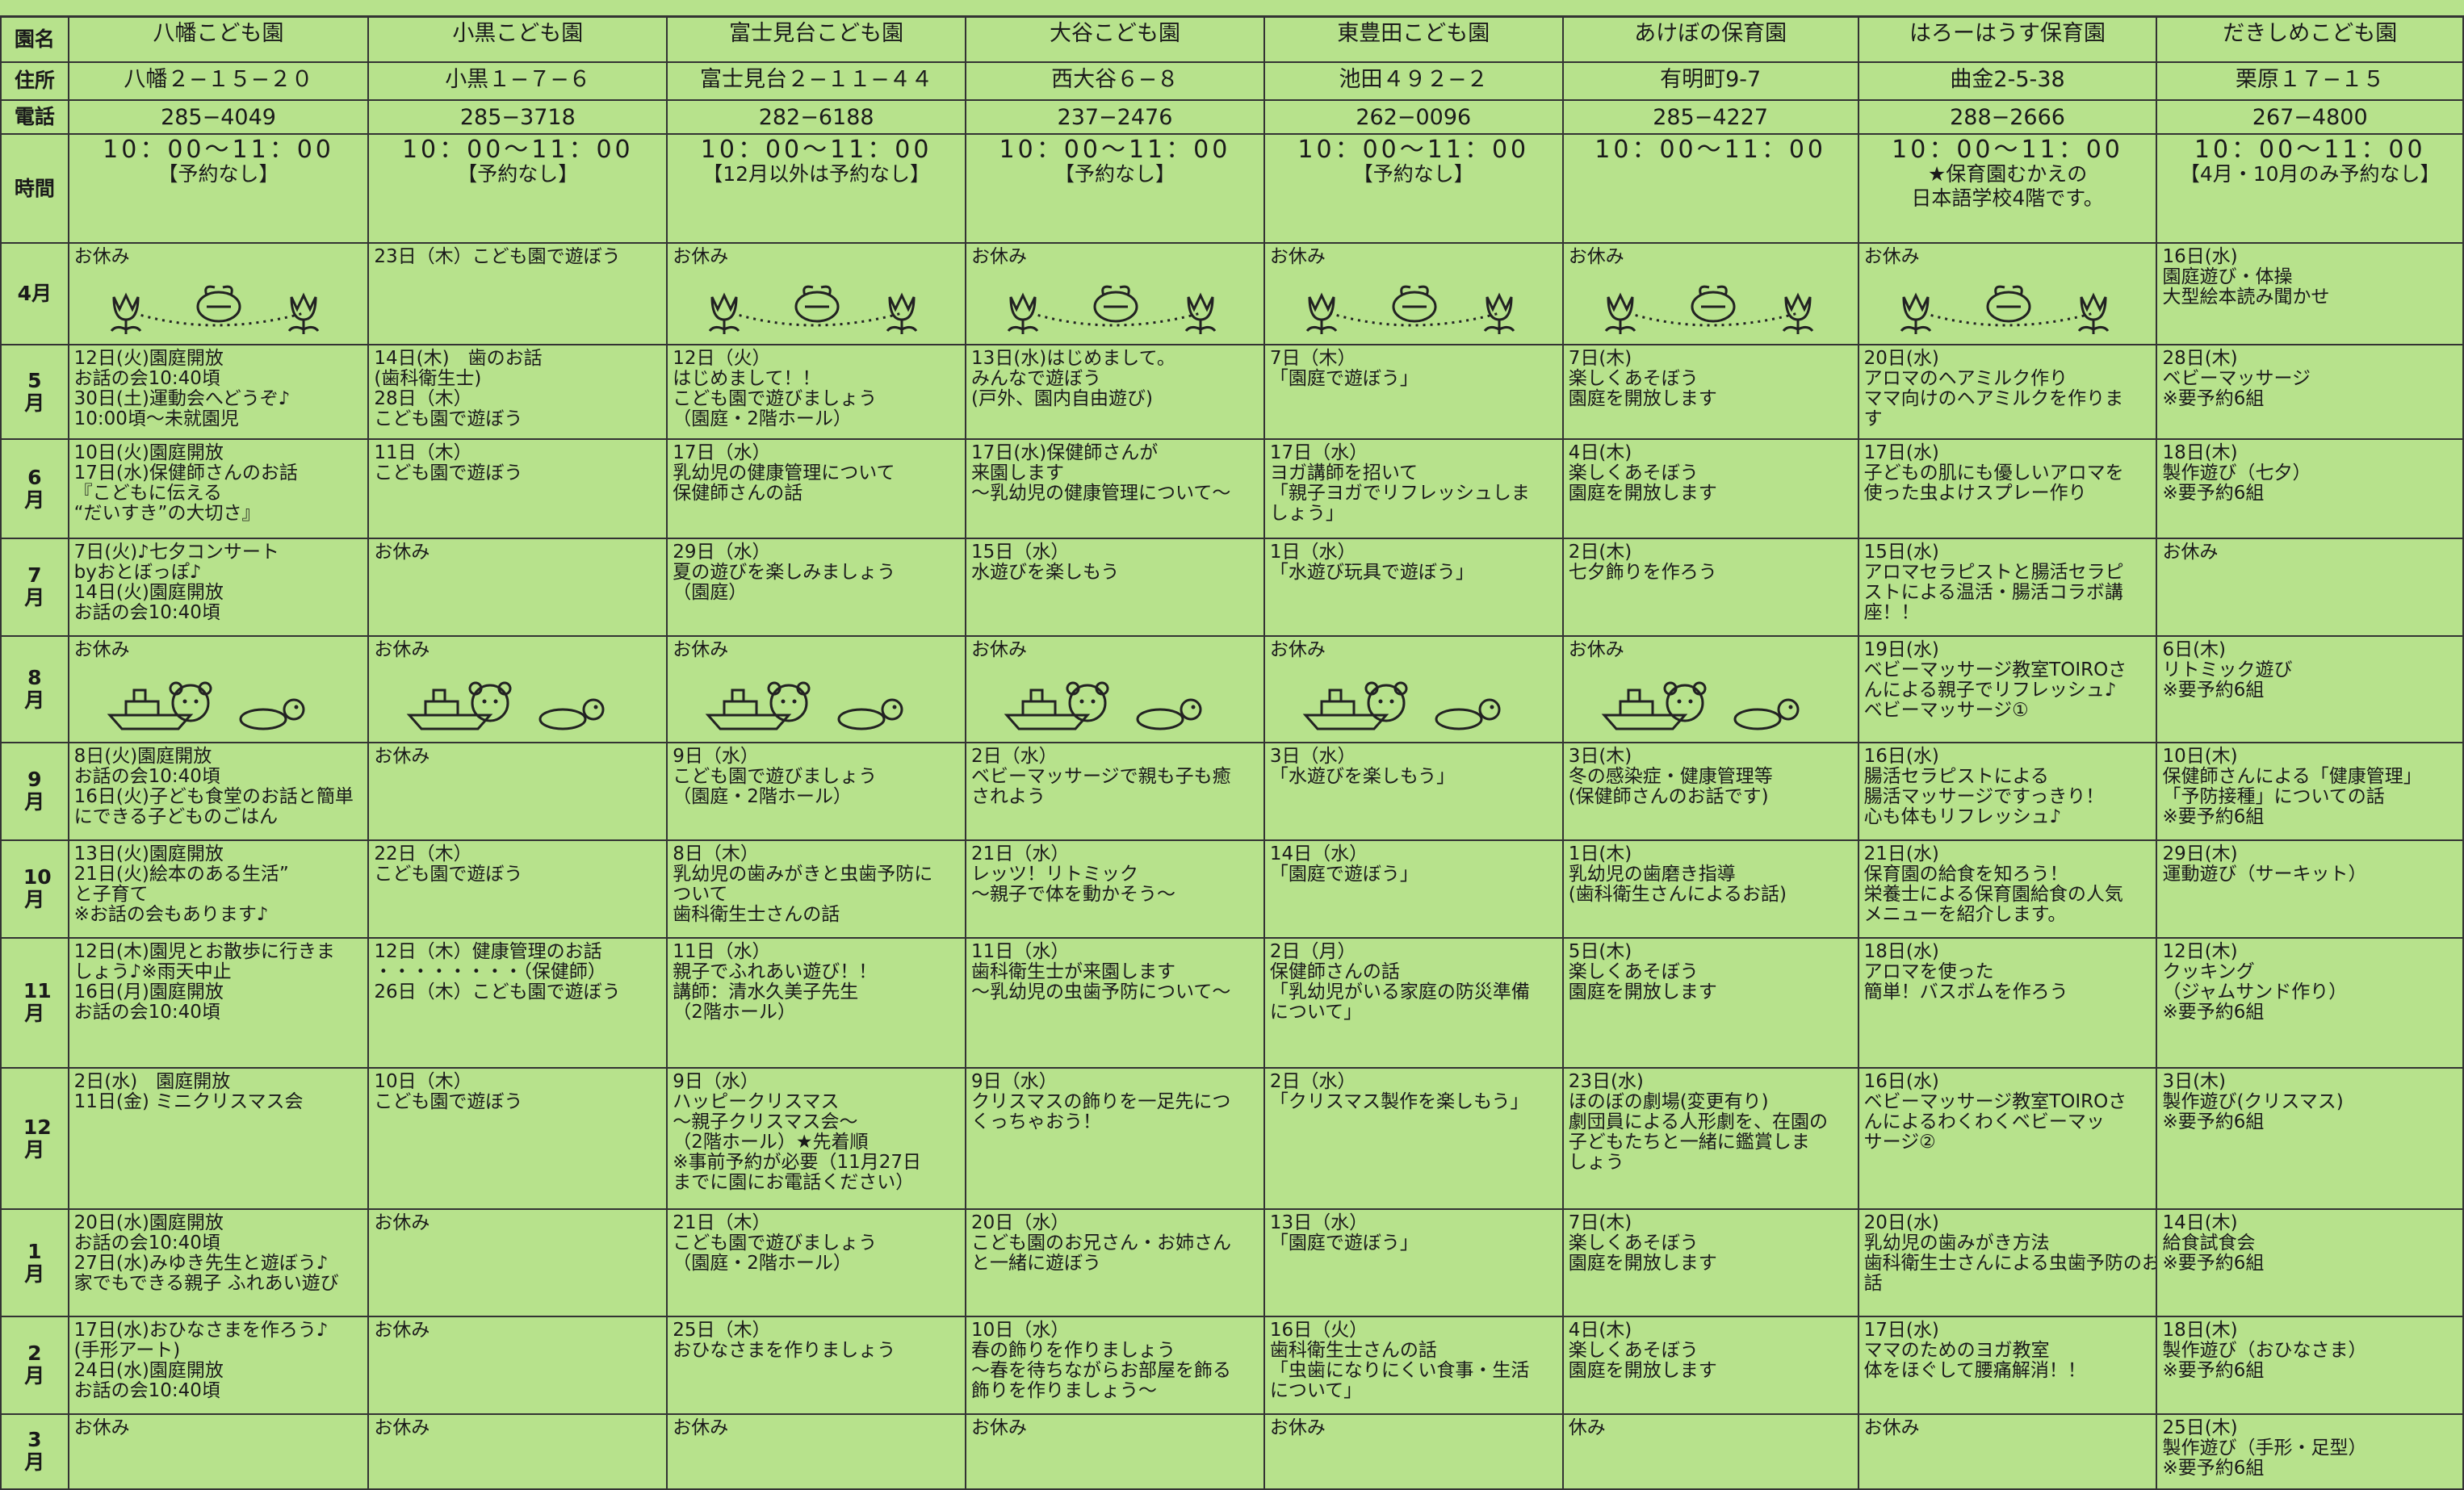  What do you see at coordinates (1101, 991) in the screenshot?
I see `text-line: 〜乳幼児の虫歯予防について〜` at bounding box center [1101, 991].